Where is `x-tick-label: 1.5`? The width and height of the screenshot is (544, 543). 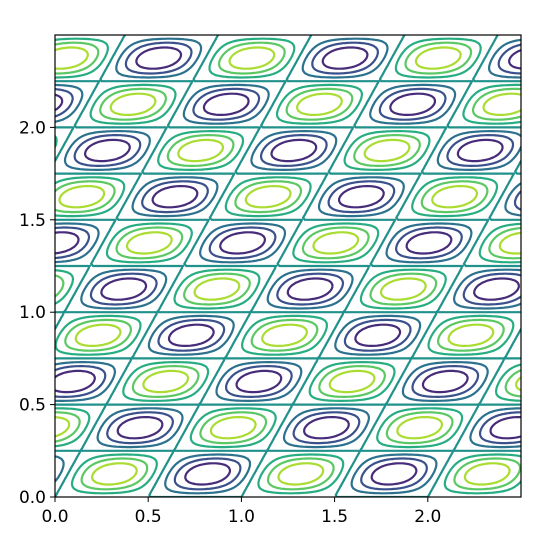
x-tick-label: 1.5 is located at coordinates (334, 517).